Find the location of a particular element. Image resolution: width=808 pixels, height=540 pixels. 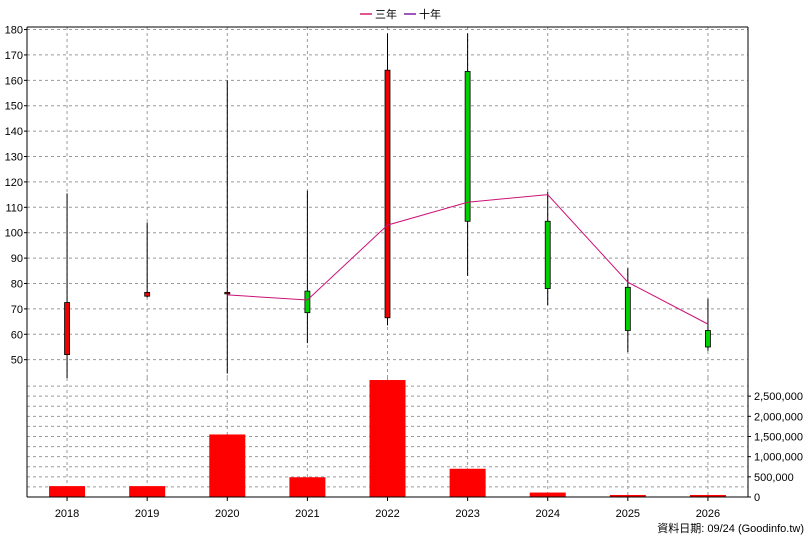

x-tick-label: 2023 is located at coordinates (467, 514).